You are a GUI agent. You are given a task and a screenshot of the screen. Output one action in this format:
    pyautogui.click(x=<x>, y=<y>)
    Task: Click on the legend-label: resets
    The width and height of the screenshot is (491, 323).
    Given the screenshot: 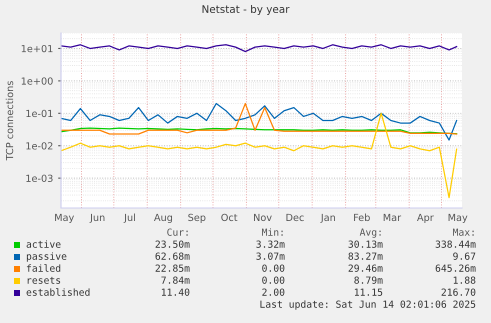 What is the action you would take?
    pyautogui.click(x=44, y=280)
    